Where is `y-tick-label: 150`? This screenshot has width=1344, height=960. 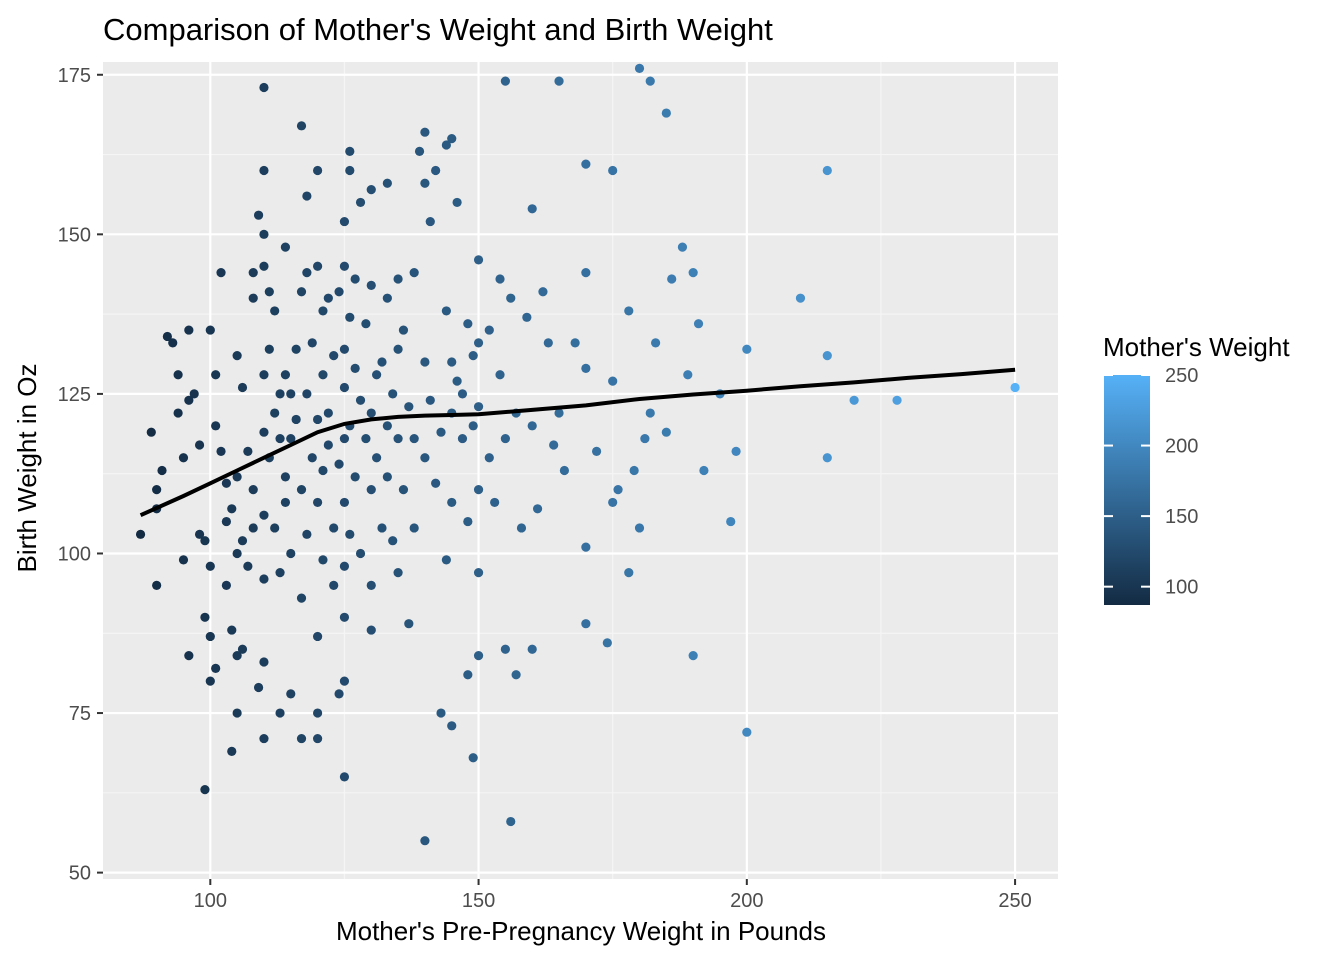
y-tick-label: 150 is located at coordinates (74, 235).